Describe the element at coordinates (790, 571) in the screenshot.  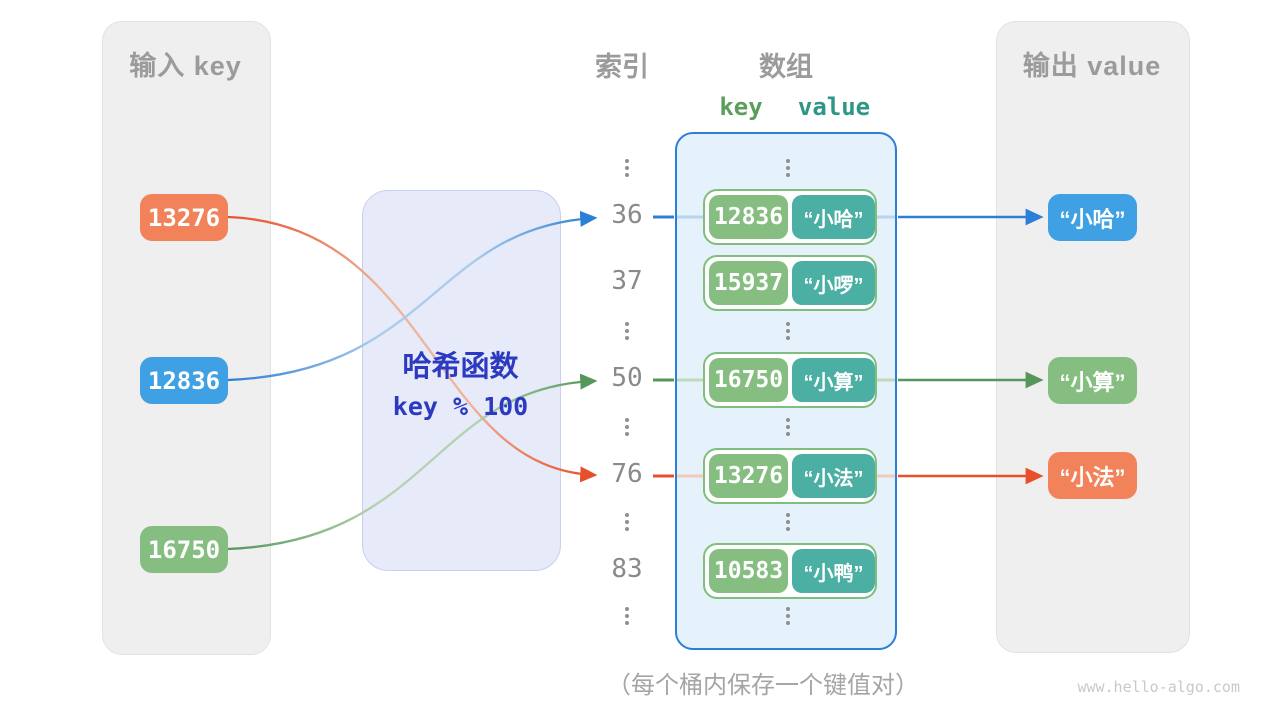
I see `pair-row-83: 10583 “小鸭”` at that location.